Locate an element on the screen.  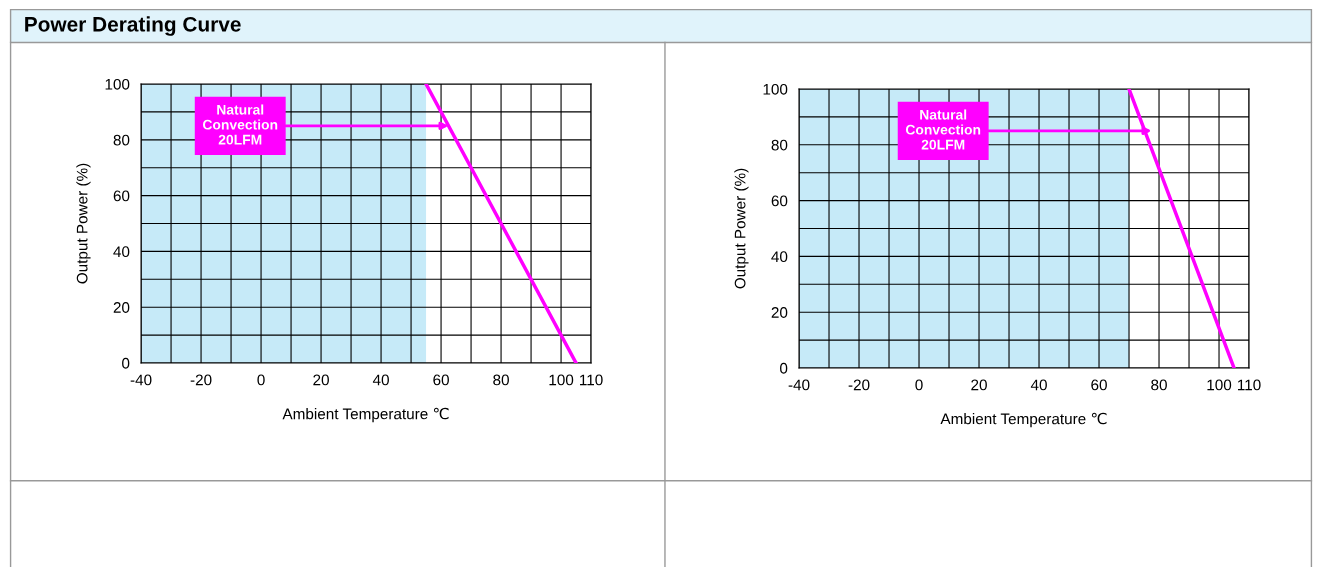
chart-title: Power Derating Curve is located at coordinates (133, 26).